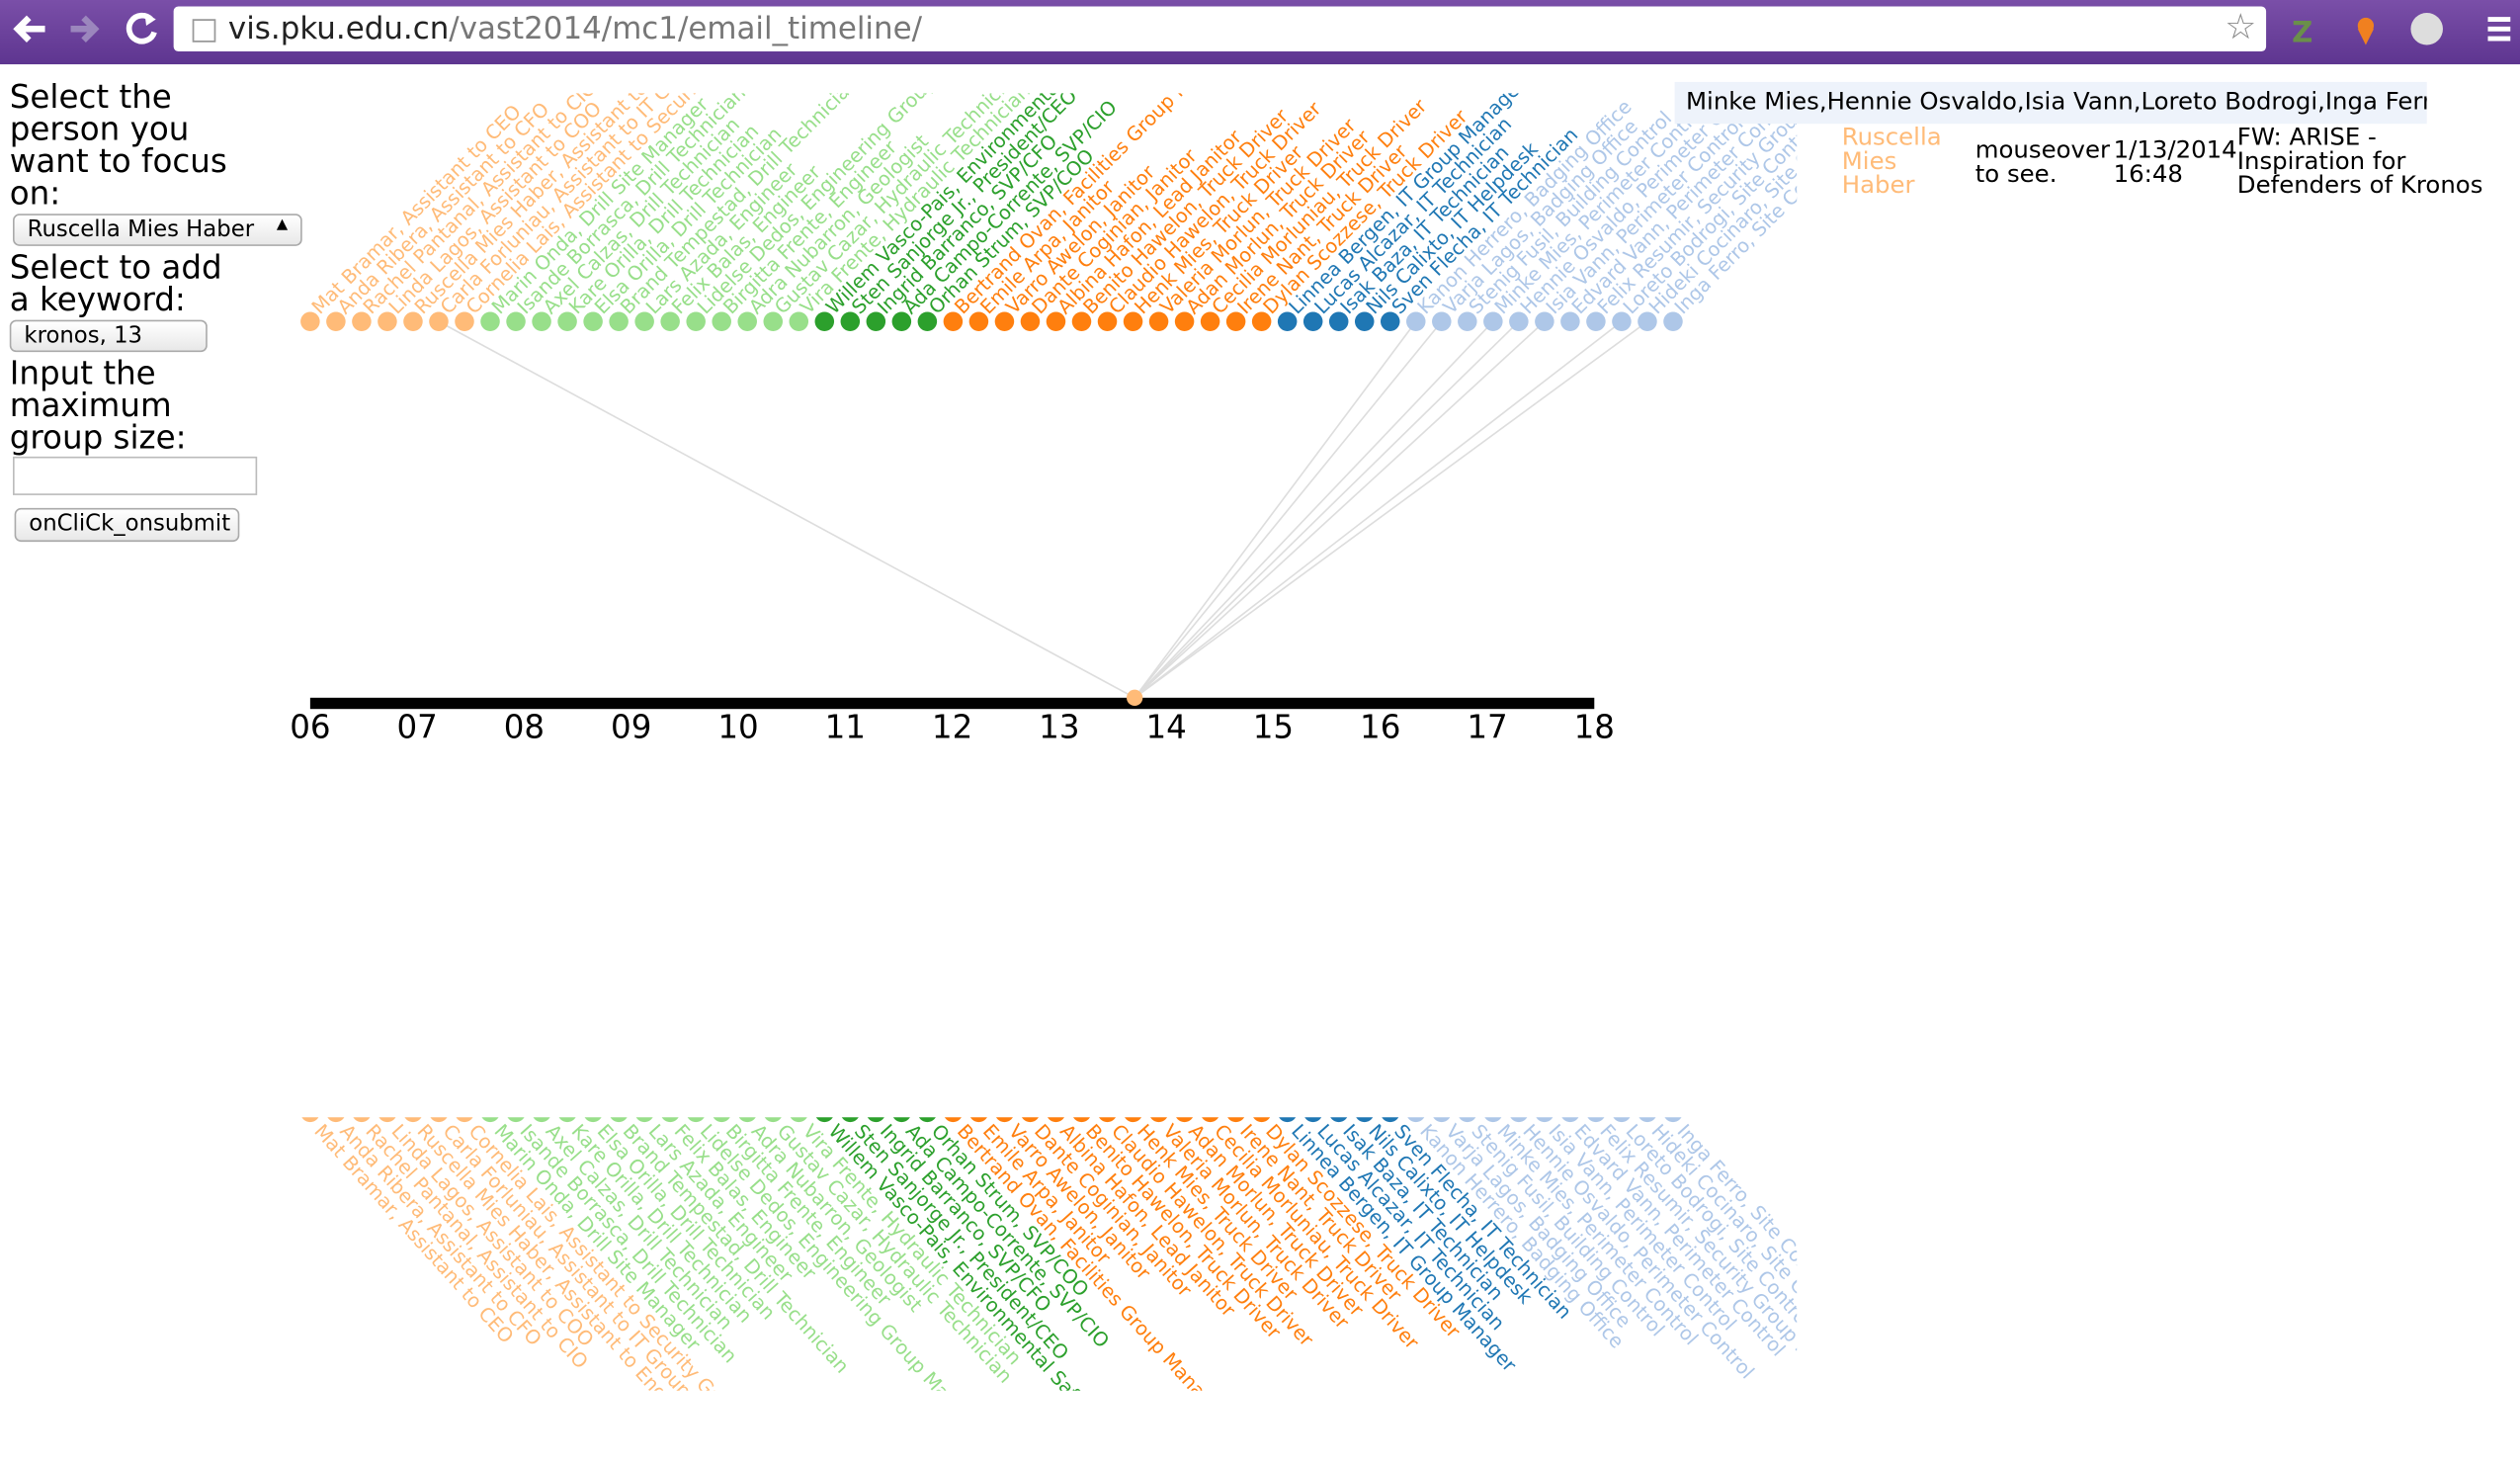 Image resolution: width=2520 pixels, height=1467 pixels. I want to click on email-dot, so click(1135, 697).